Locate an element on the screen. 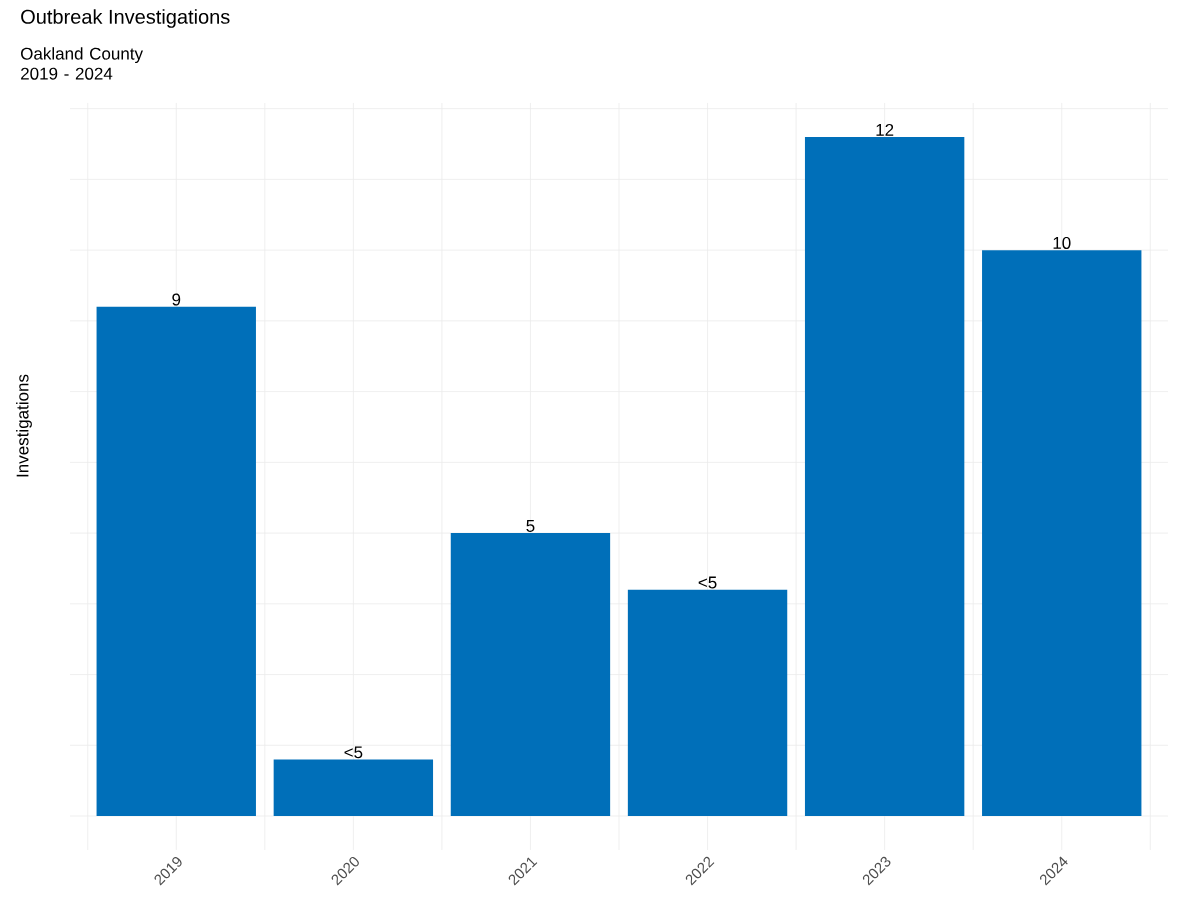  data-label: 9 is located at coordinates (176, 299).